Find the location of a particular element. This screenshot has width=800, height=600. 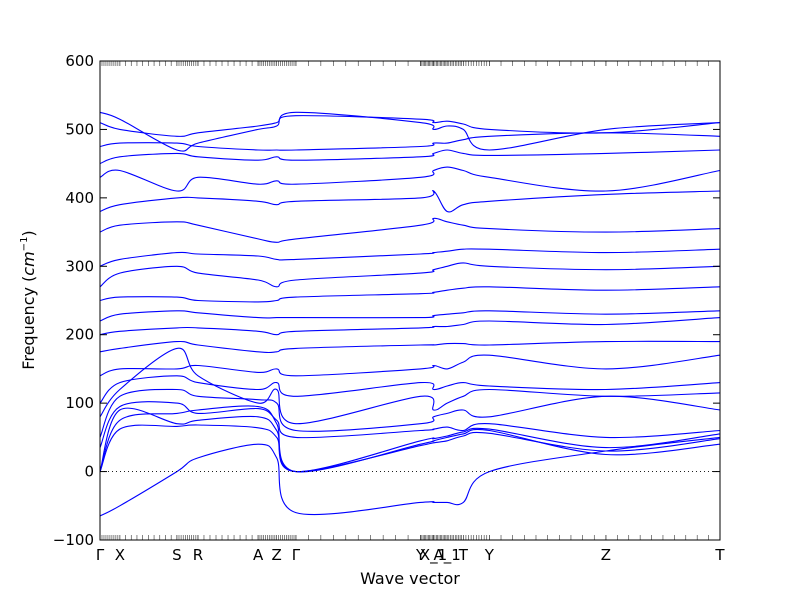

y-axis-label: Frequency (cm−1) is located at coordinates (28, 299).